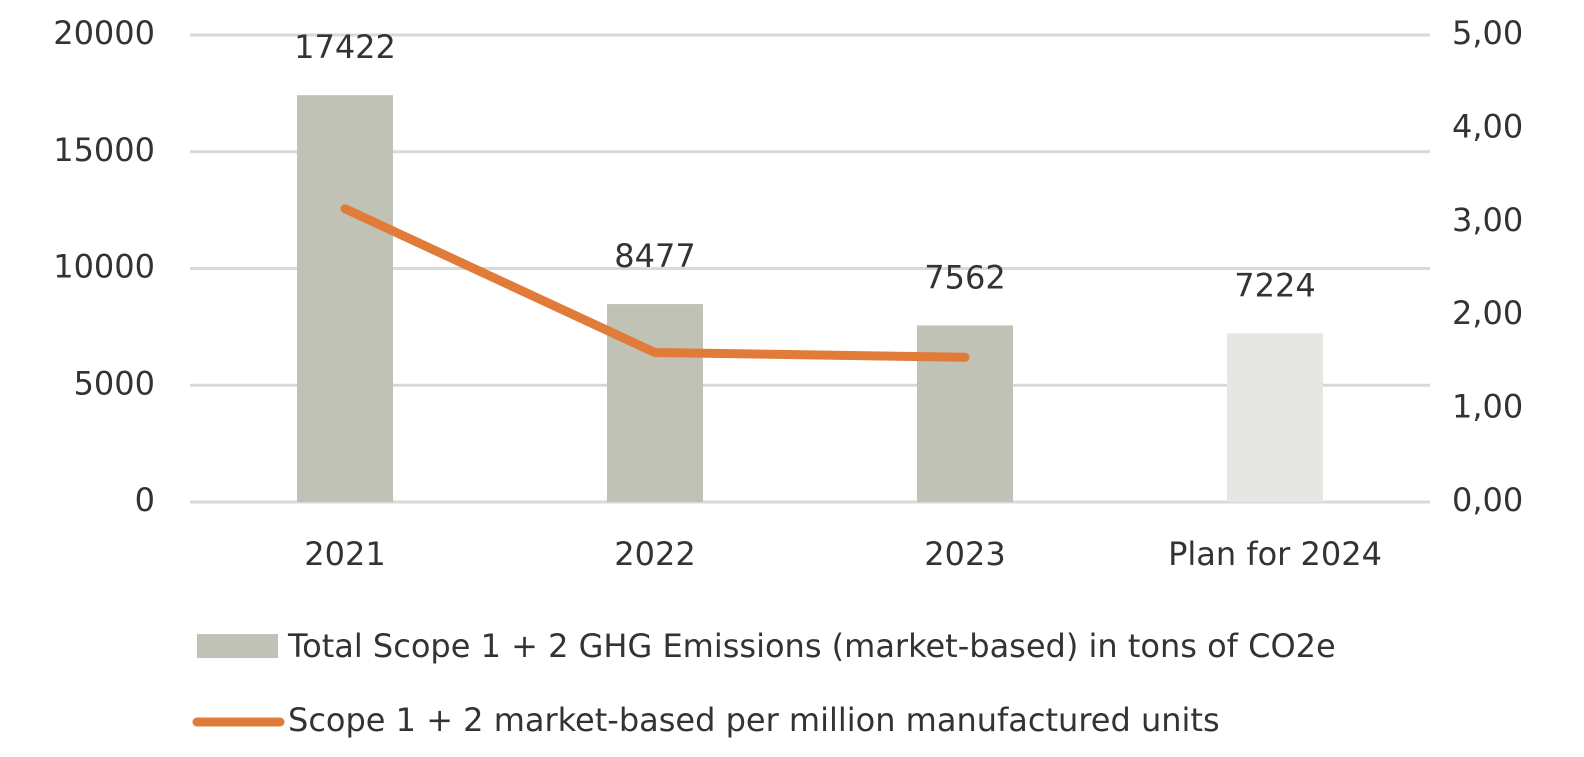  Describe the element at coordinates (655, 283) in the screenshot. I see `line` at that location.